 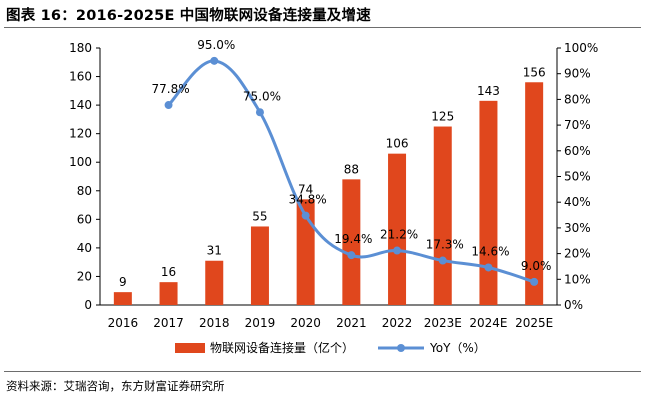 I want to click on y-right-tick-label: 100%, so click(x=581, y=48).